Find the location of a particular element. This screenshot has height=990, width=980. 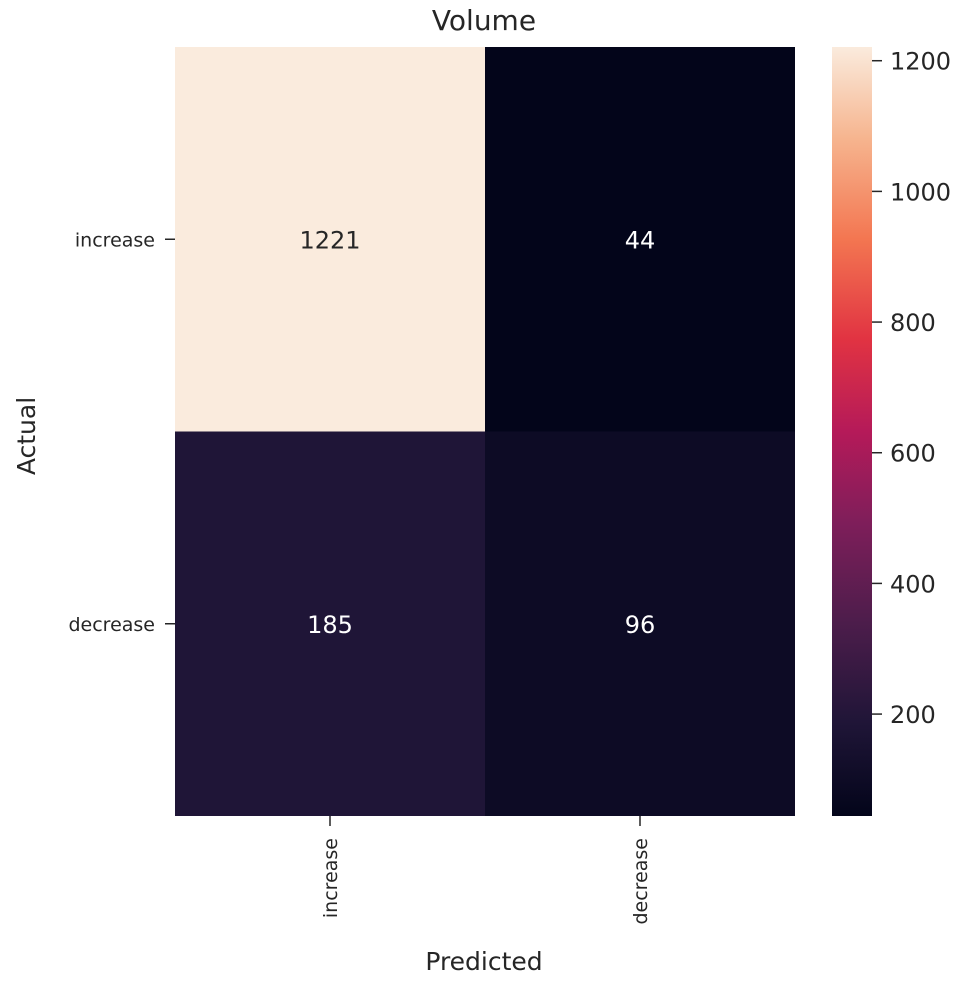

colorbar-tick-label: 1000 is located at coordinates (920, 192).